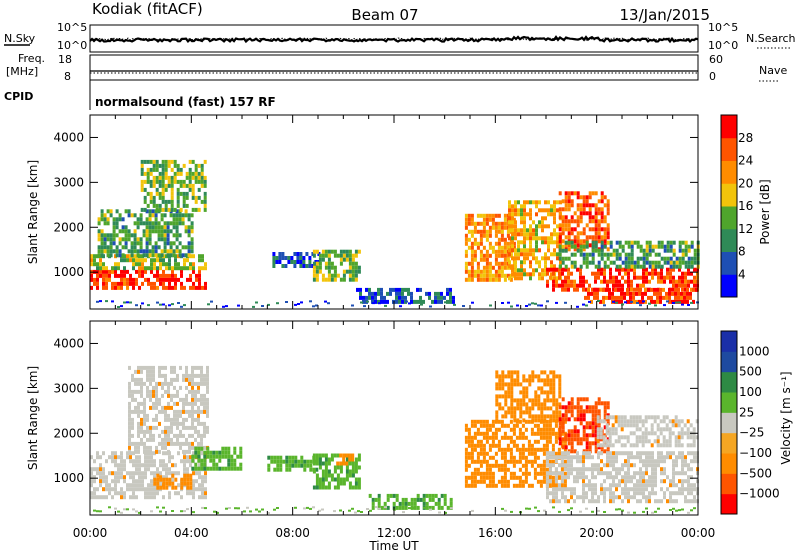 The image size is (800, 554). Describe the element at coordinates (729, 127) in the screenshot. I see `power-colorbar-swatch` at that location.